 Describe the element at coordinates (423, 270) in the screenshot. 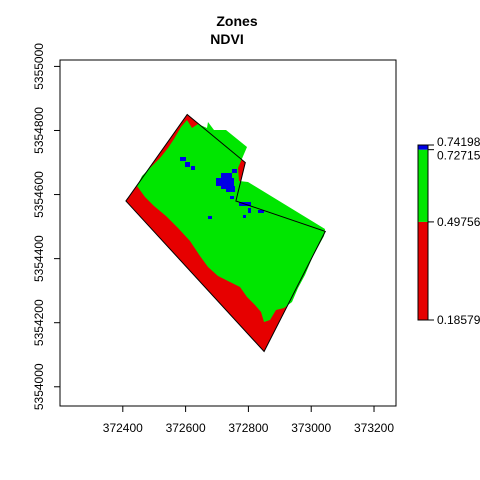

I see `legend-swatch-low` at that location.